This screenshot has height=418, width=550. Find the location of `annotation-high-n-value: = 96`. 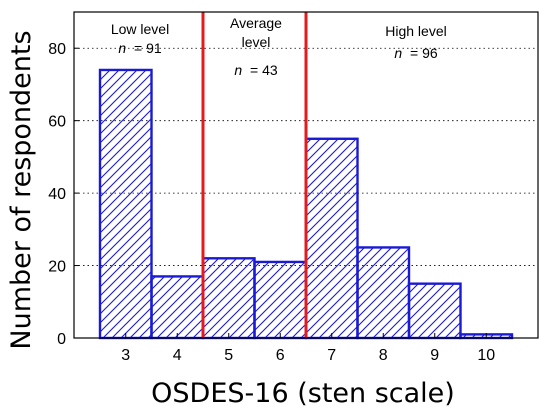

annotation-high-n-value: = 96 is located at coordinates (424, 53).